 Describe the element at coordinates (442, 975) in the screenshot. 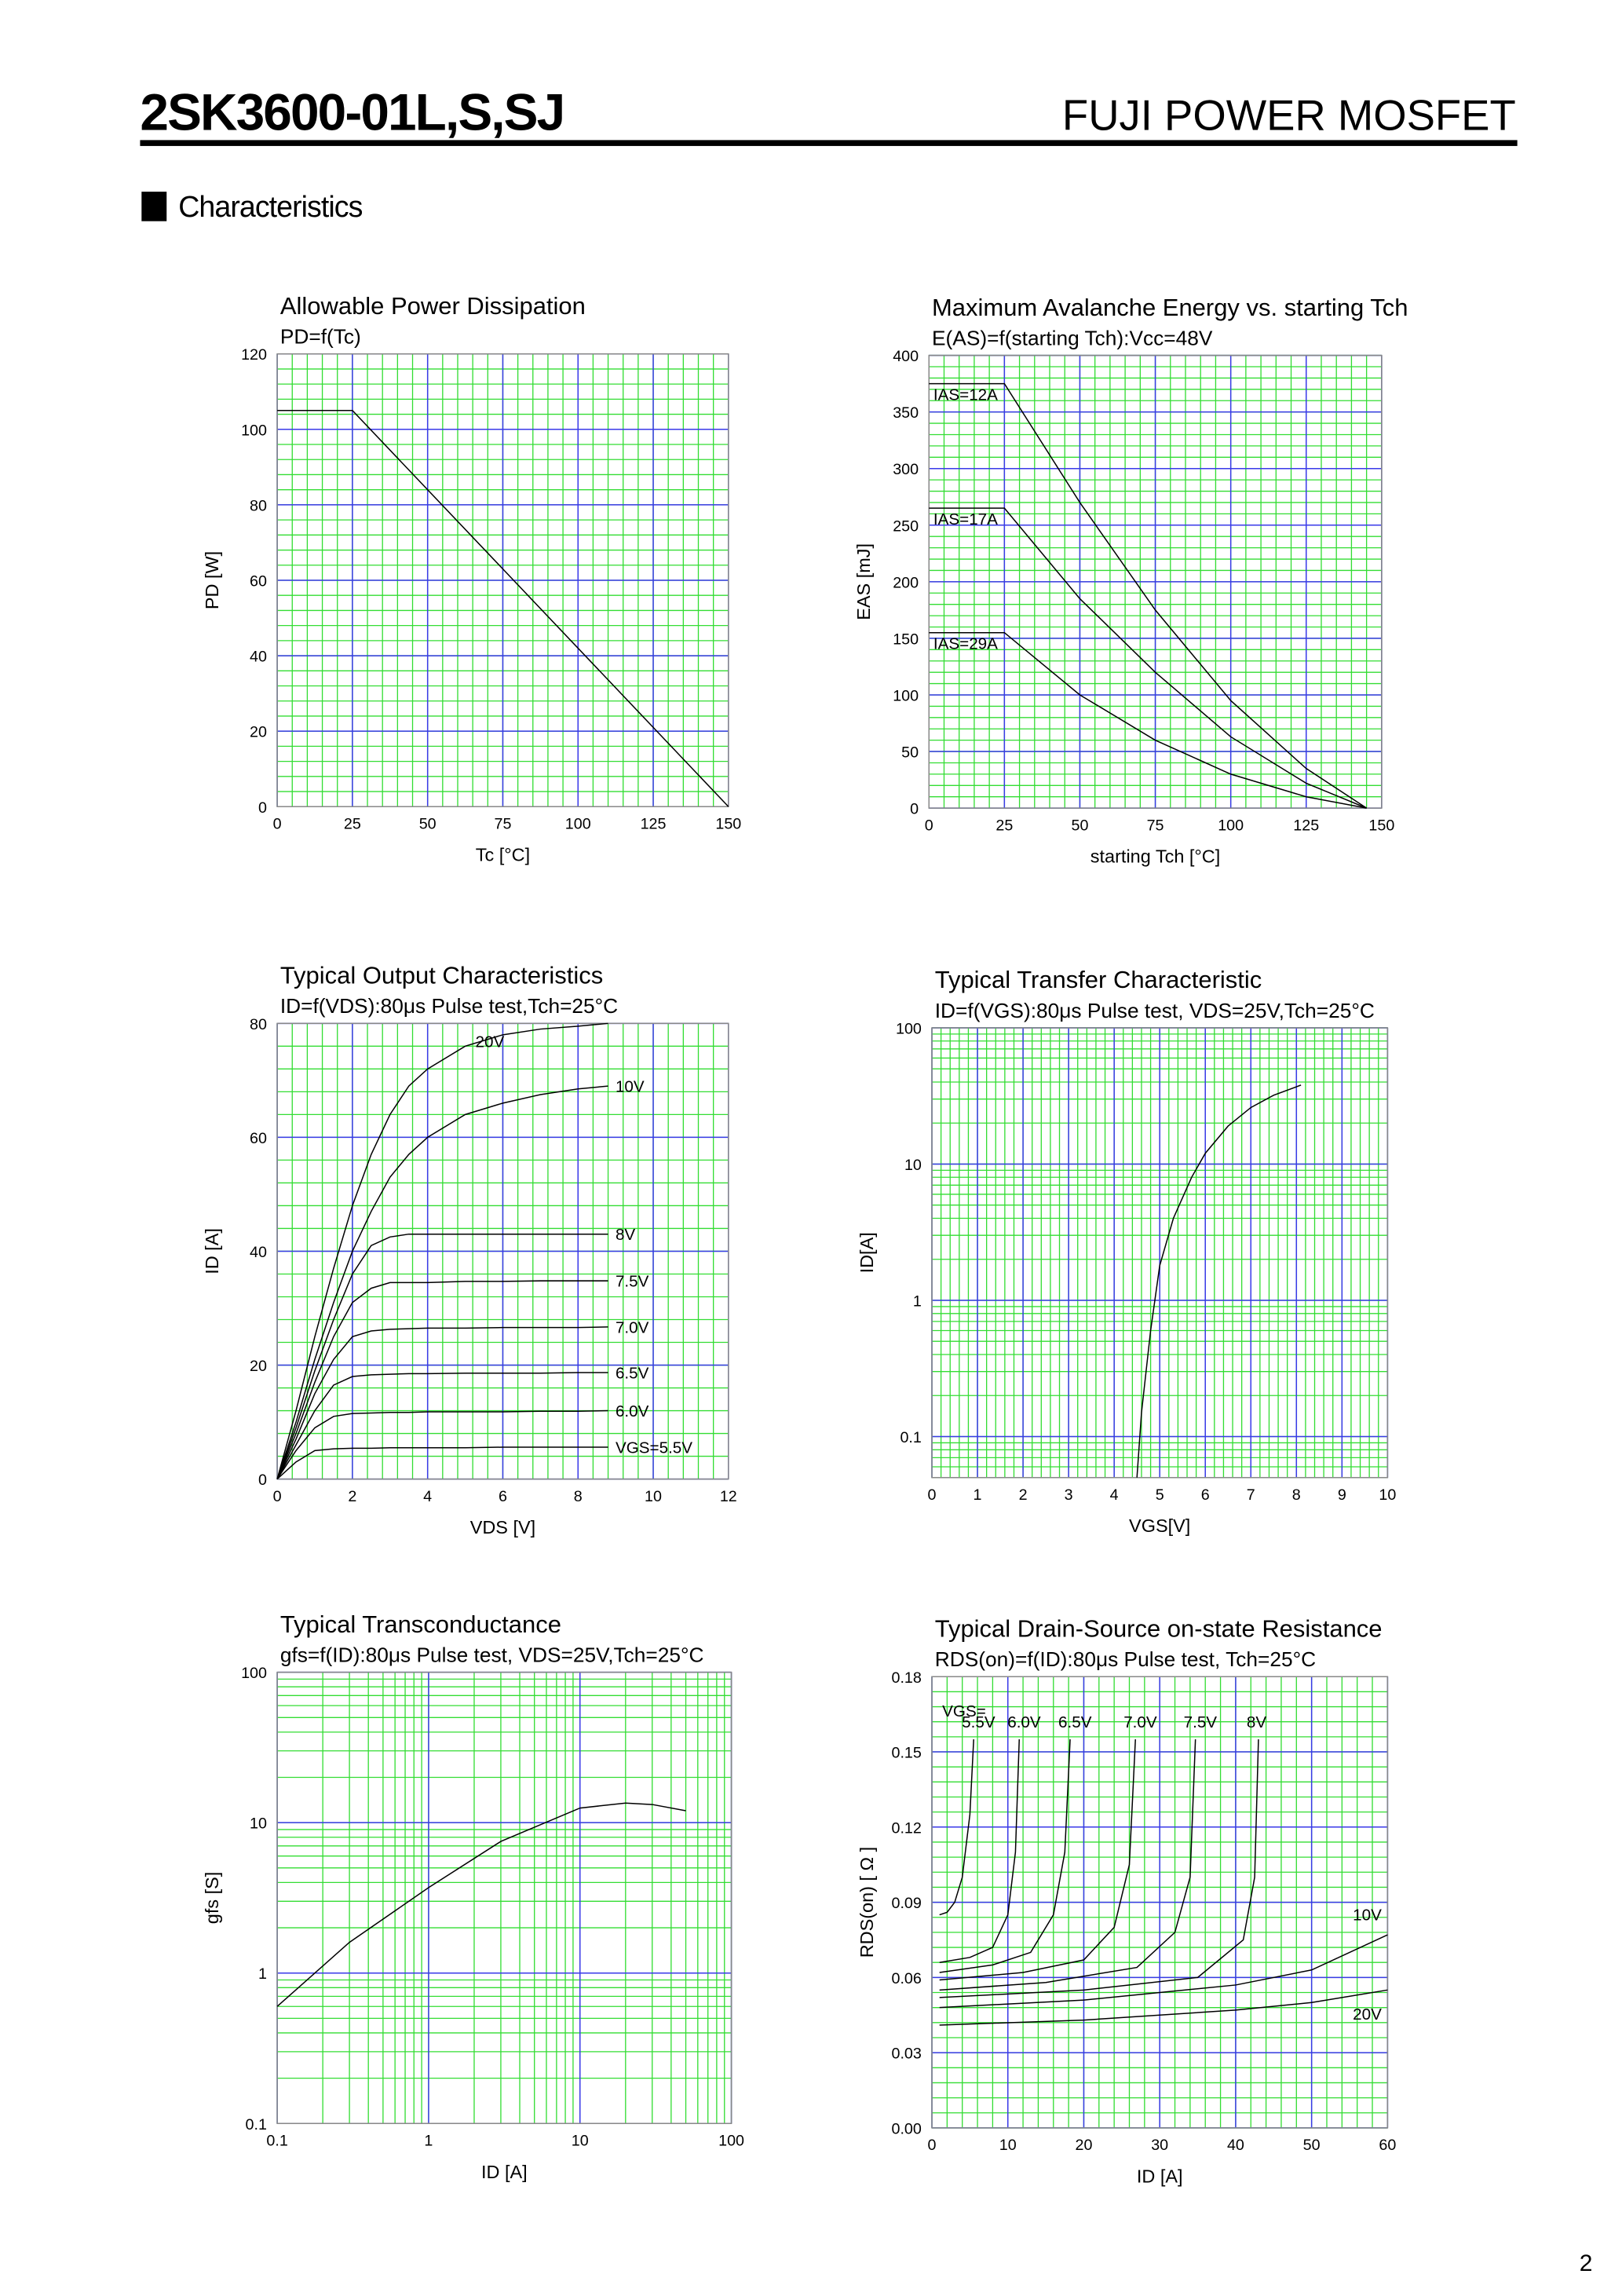

I see `chart-title: Typical Output Characteristics` at that location.